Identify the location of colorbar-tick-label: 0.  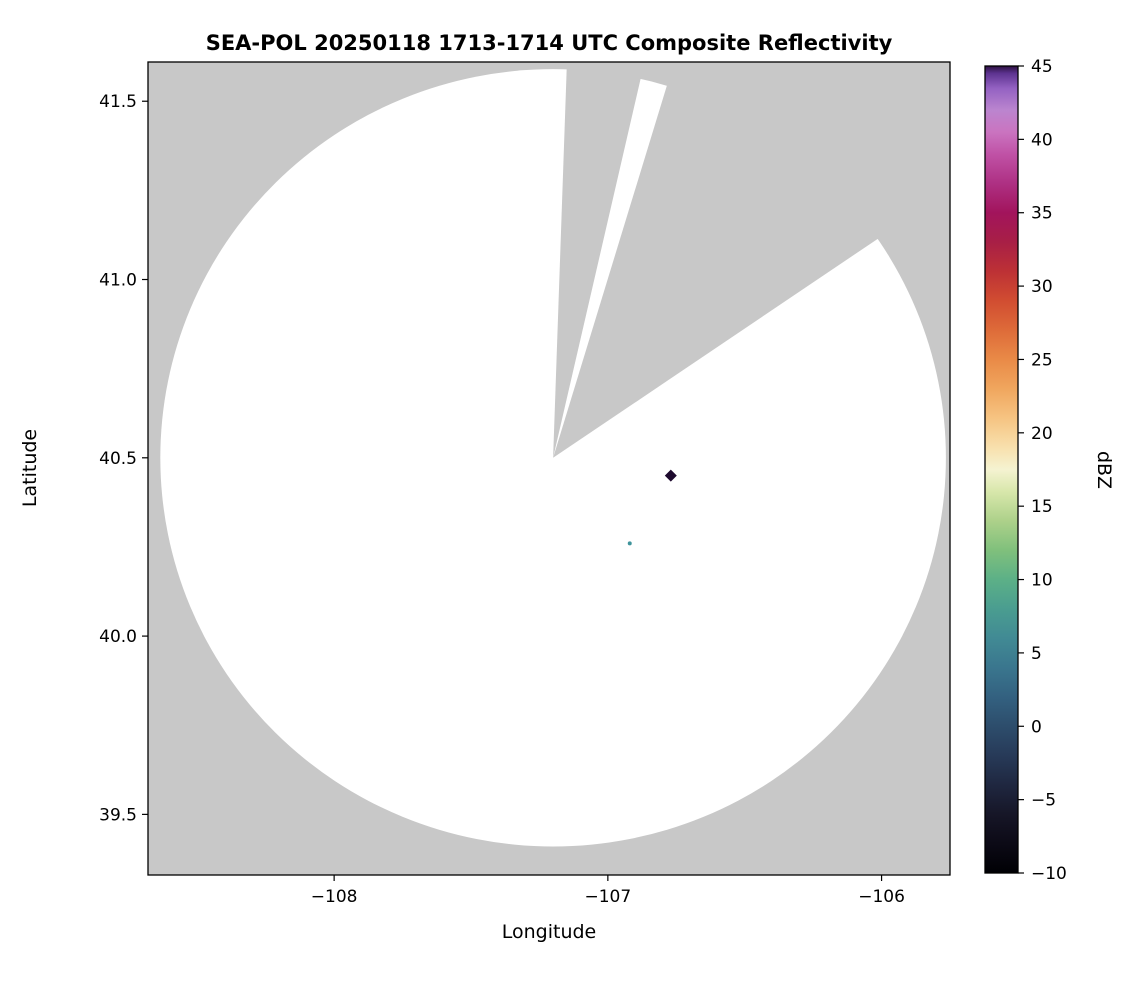
(1036, 727).